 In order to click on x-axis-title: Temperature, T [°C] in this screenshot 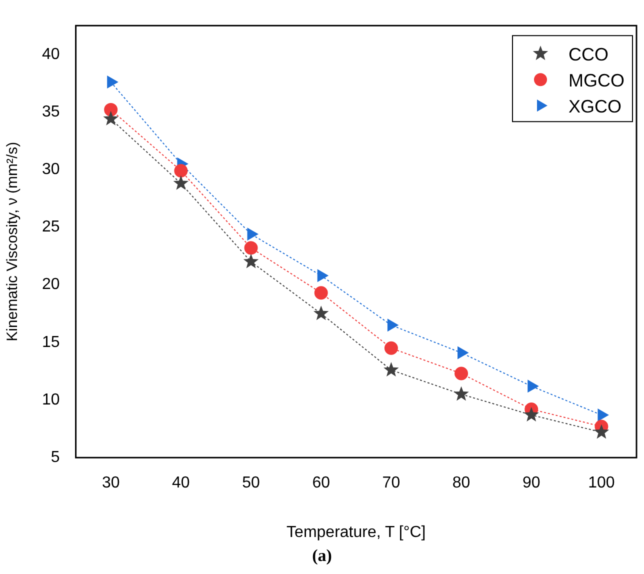, I will do `click(356, 532)`.